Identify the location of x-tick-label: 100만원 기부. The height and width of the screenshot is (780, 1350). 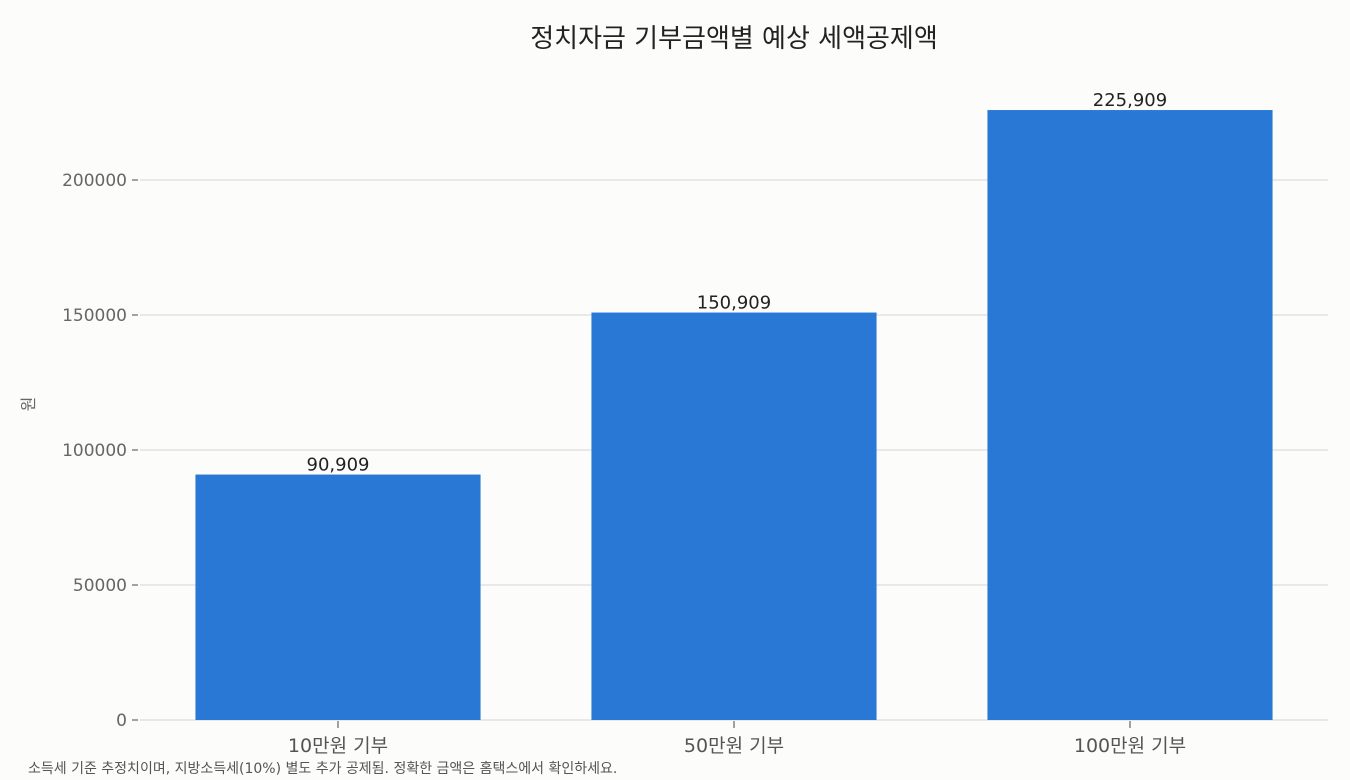
(1130, 746).